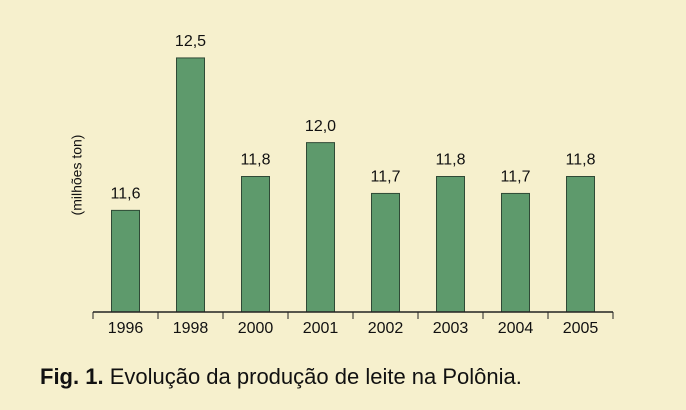 Image resolution: width=686 pixels, height=410 pixels. Describe the element at coordinates (126, 328) in the screenshot. I see `x-tick-label: 1996` at that location.